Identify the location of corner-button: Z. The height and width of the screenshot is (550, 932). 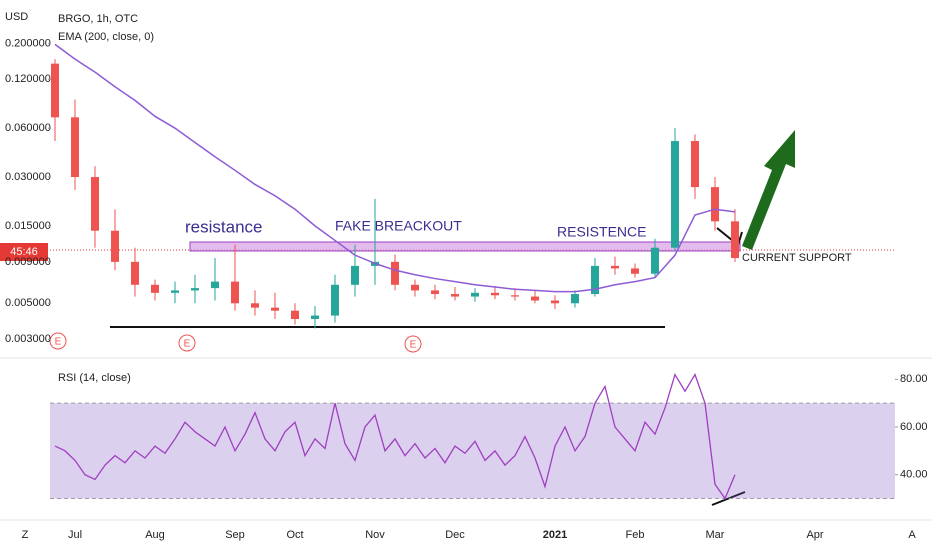
(25, 535).